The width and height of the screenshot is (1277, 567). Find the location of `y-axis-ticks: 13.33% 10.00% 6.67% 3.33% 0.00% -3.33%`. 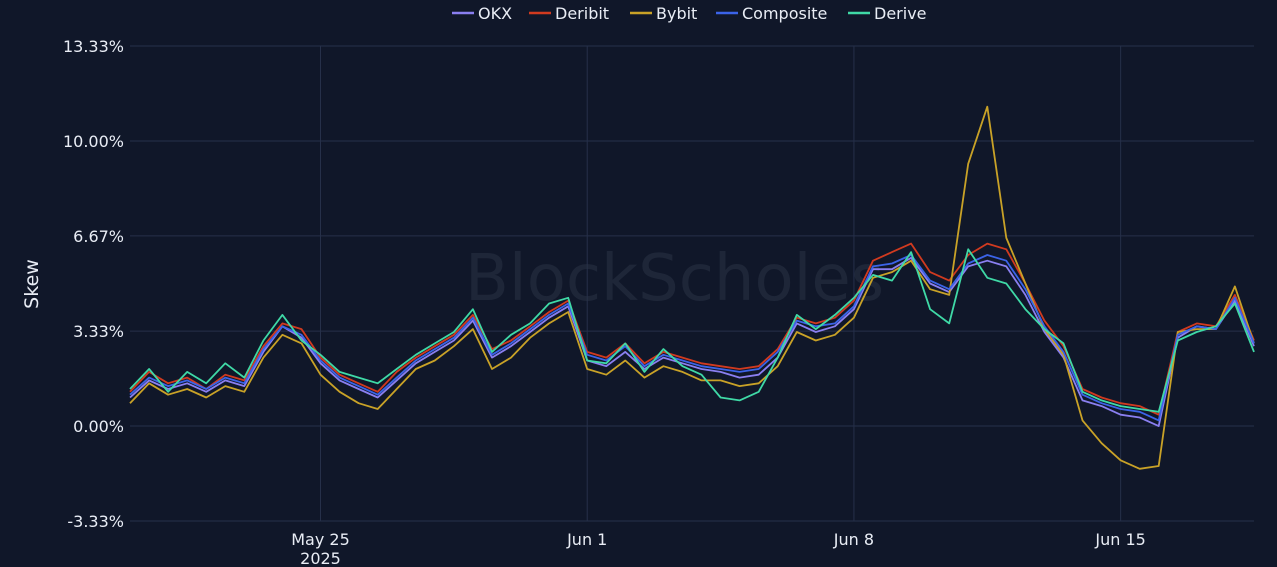

y-axis-ticks: 13.33% 10.00% 6.67% 3.33% 0.00% -3.33% is located at coordinates (93, 284).